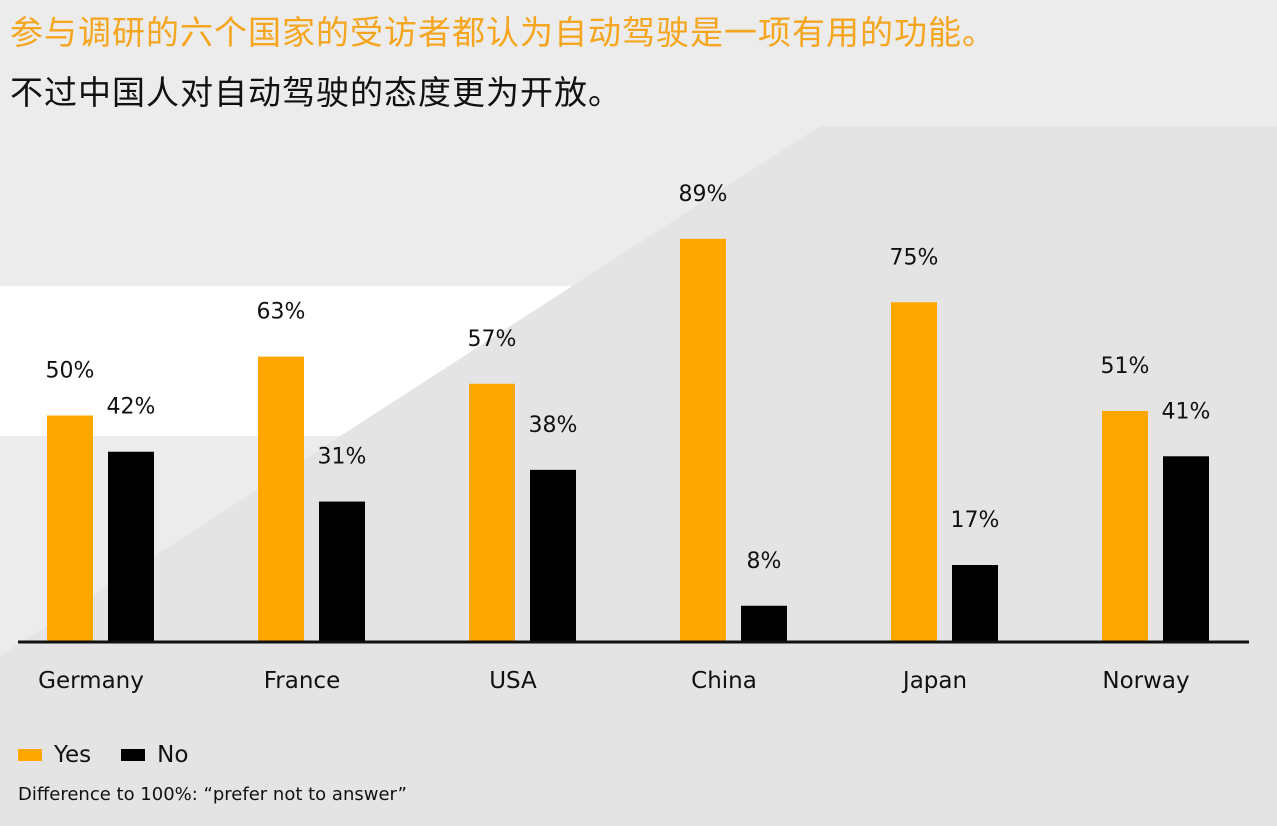  What do you see at coordinates (70, 528) in the screenshot?
I see `bar-yes-germany` at bounding box center [70, 528].